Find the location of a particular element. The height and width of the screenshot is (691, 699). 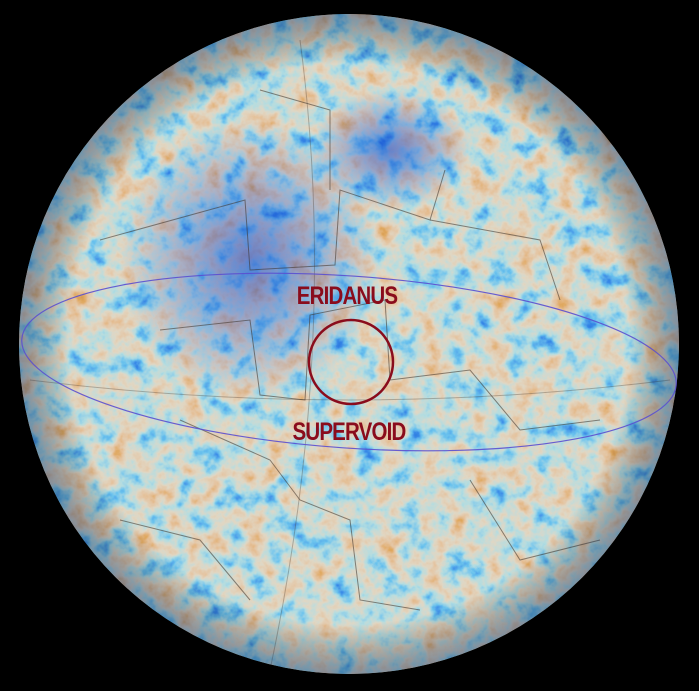

label-eridanus: ERIDANUS is located at coordinates (347, 295).